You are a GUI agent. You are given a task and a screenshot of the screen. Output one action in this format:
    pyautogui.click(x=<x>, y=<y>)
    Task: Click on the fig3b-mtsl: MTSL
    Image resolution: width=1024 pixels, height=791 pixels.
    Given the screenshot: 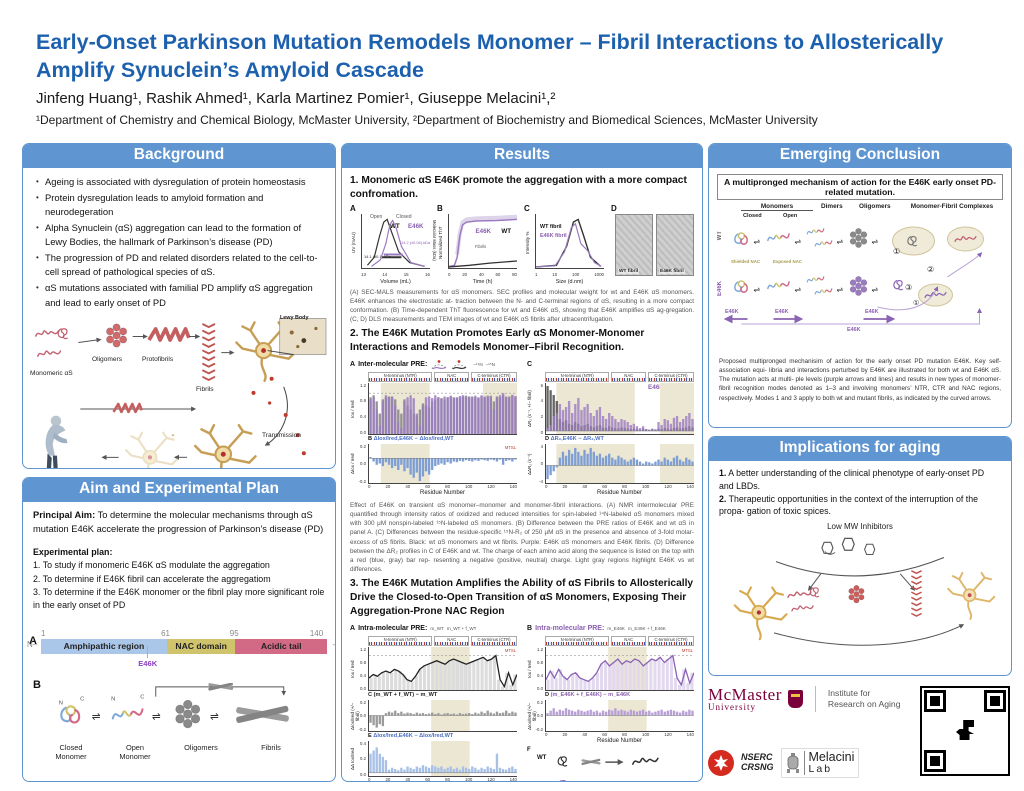 What is the action you would take?
    pyautogui.click(x=687, y=650)
    